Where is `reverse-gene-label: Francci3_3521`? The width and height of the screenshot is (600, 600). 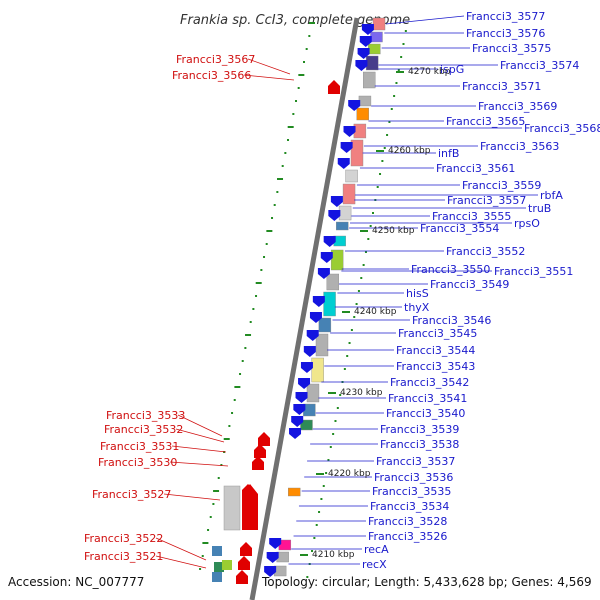
reverse-gene-label: Francci3_3521 is located at coordinates (123, 556).